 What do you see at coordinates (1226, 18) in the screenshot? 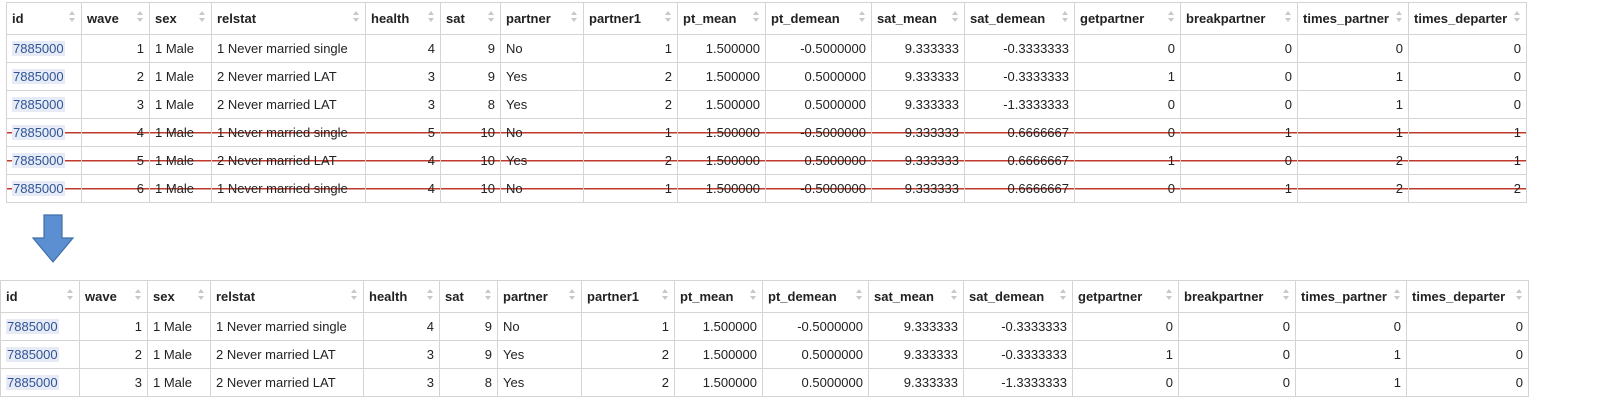
I see `column-header-label: breakpartner` at bounding box center [1226, 18].